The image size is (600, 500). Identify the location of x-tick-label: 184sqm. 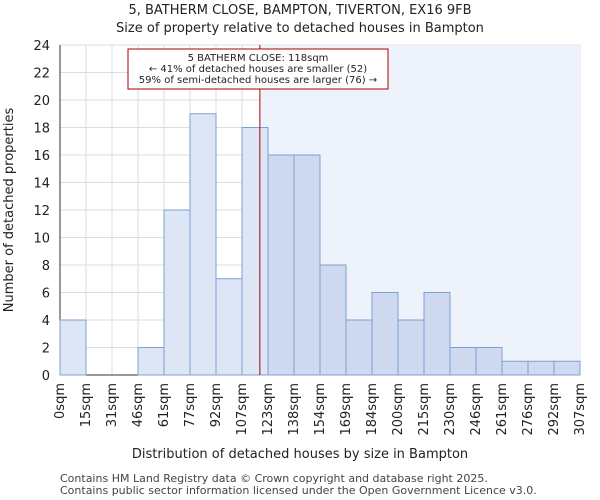
(372, 409).